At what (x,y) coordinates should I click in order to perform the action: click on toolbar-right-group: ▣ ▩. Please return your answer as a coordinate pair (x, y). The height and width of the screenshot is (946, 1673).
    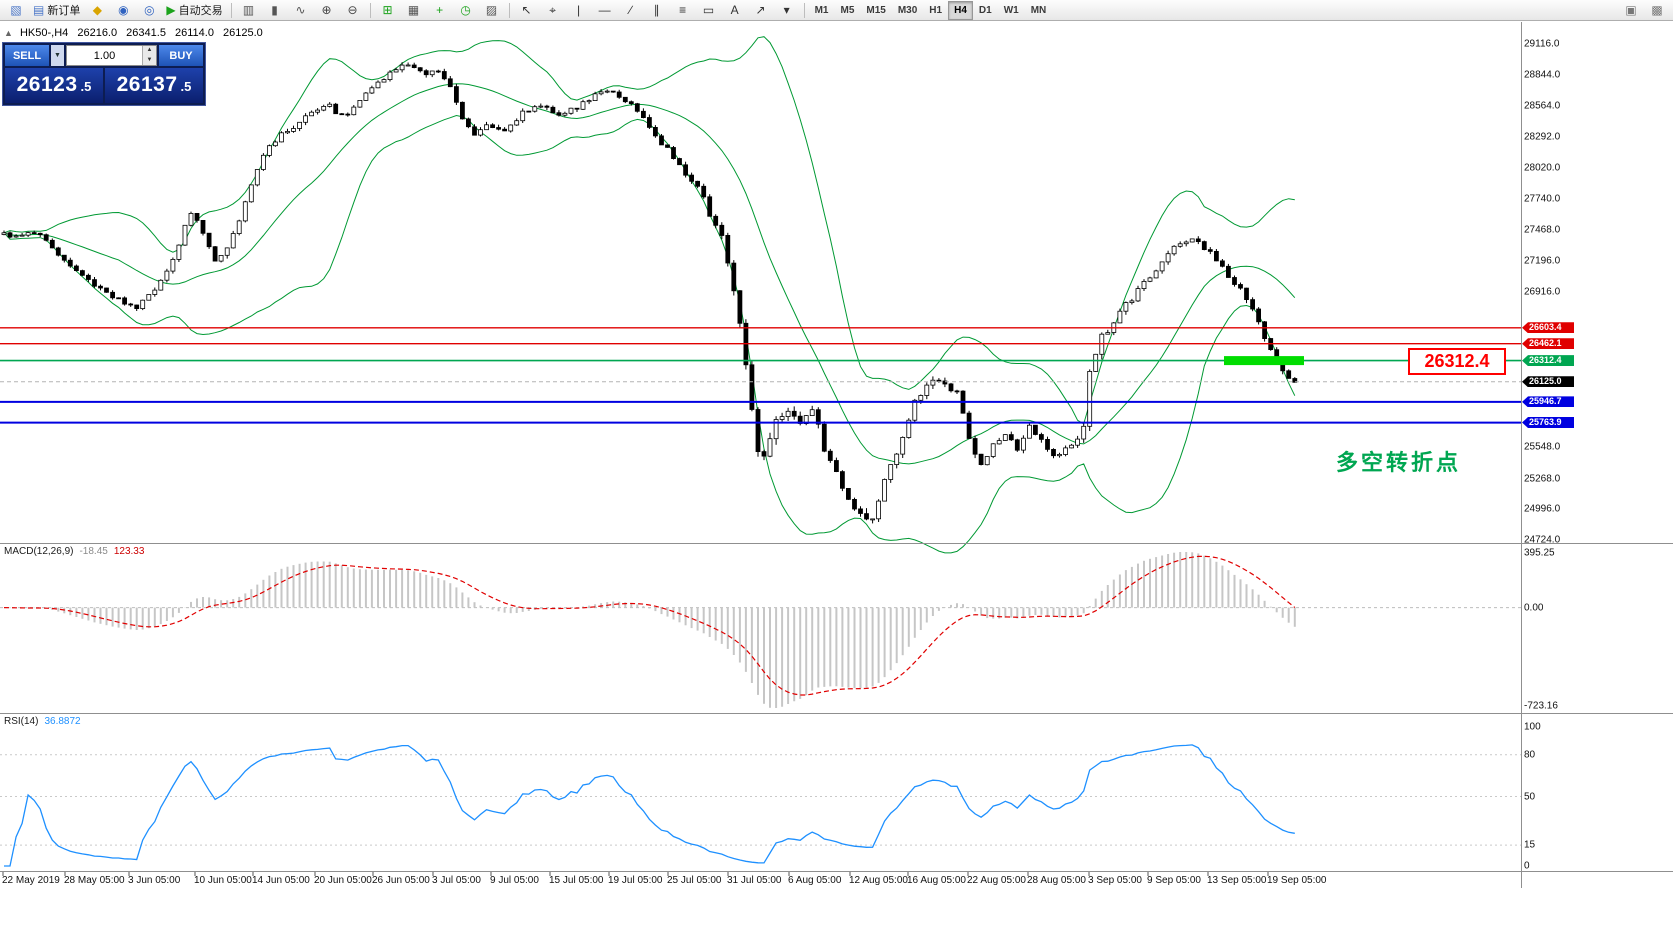
    Looking at the image, I should click on (1644, 10).